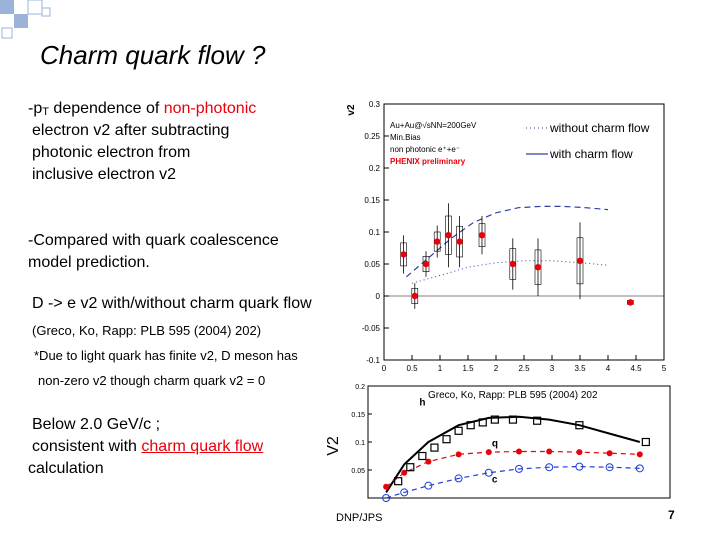 The width and height of the screenshot is (720, 540). Describe the element at coordinates (591, 154) in the screenshot. I see `legend-label-with: with charm flow` at that location.